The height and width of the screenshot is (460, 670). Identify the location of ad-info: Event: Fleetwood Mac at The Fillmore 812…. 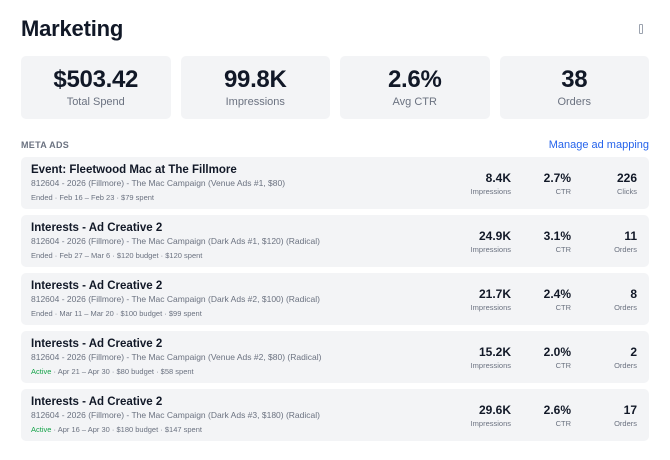
(158, 183).